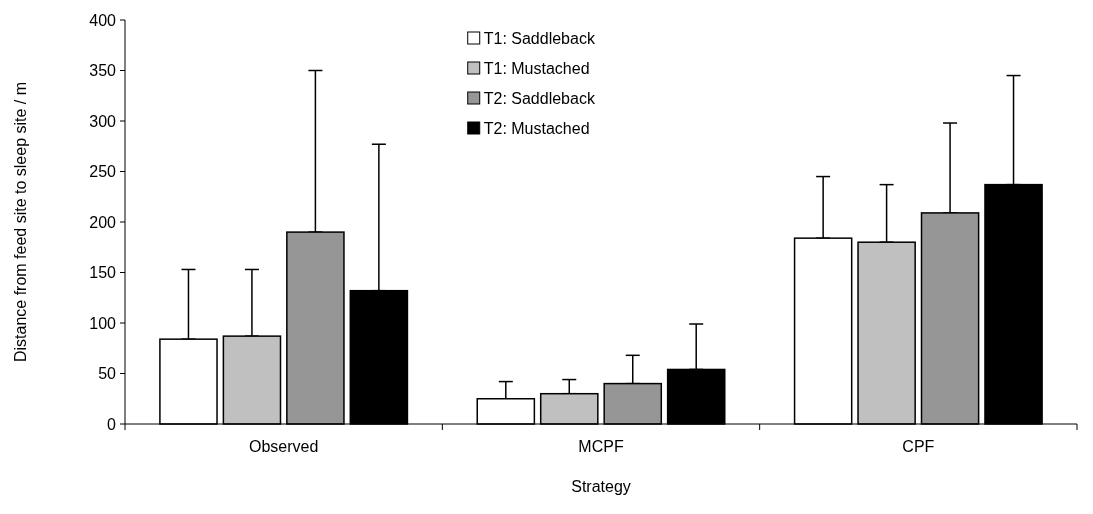 The height and width of the screenshot is (514, 1093). What do you see at coordinates (112, 424) in the screenshot?
I see `y-tick-label: 0` at bounding box center [112, 424].